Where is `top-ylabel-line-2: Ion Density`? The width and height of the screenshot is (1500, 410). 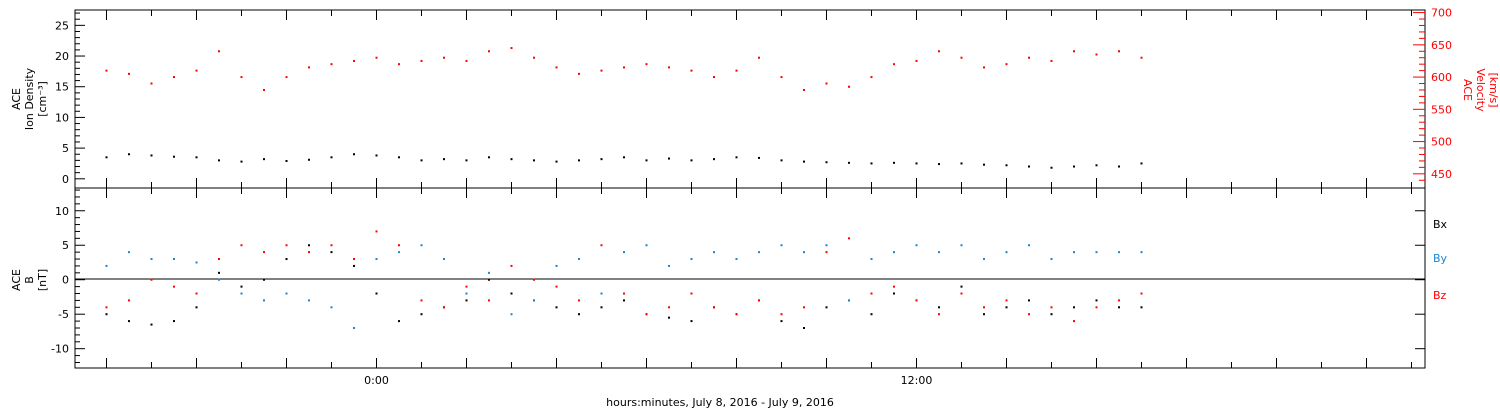
top-ylabel-line-2: Ion Density is located at coordinates (29, 98).